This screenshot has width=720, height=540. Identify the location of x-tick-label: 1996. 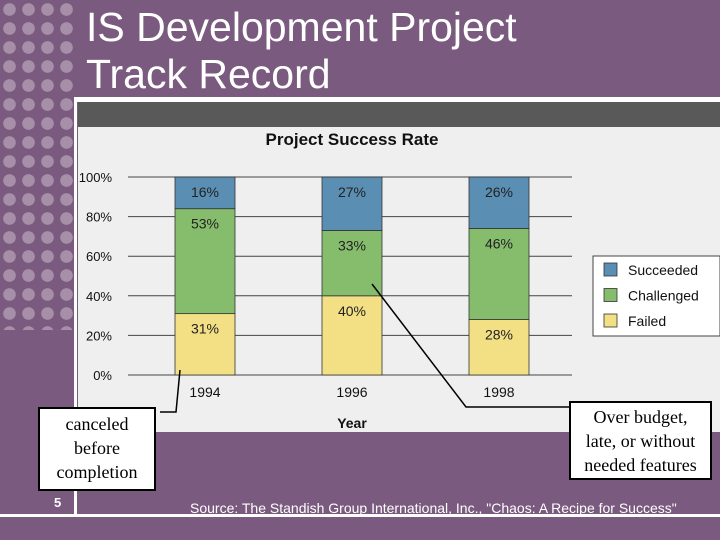
(351, 392).